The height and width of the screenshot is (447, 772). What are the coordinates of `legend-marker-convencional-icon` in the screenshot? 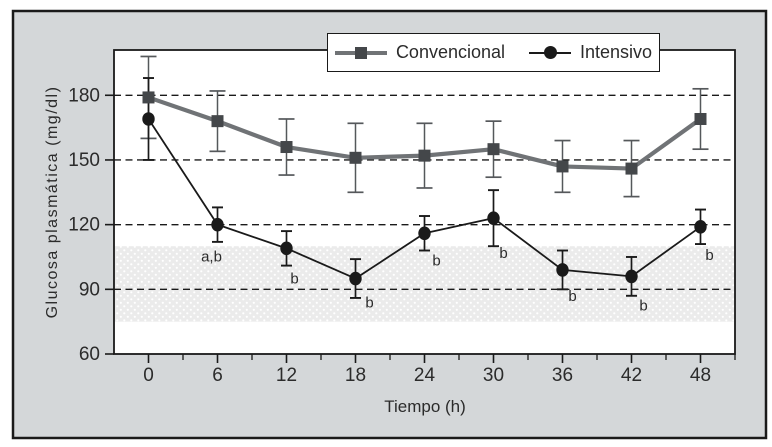 It's located at (360, 53).